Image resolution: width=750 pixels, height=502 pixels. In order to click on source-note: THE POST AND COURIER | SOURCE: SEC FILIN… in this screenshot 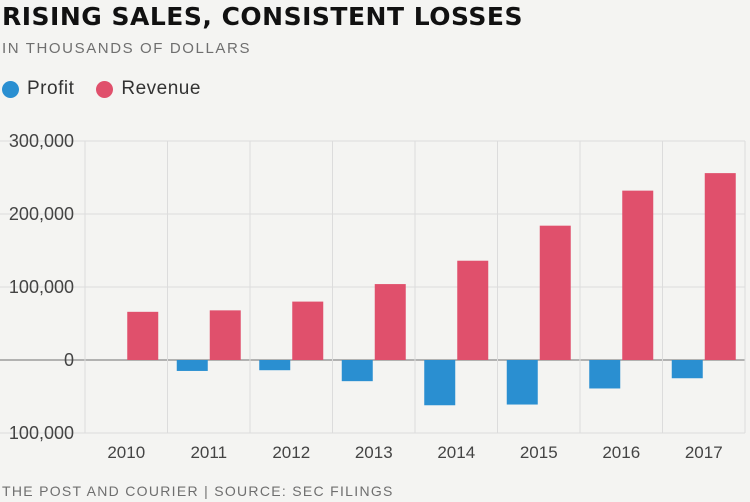, I will do `click(198, 491)`.